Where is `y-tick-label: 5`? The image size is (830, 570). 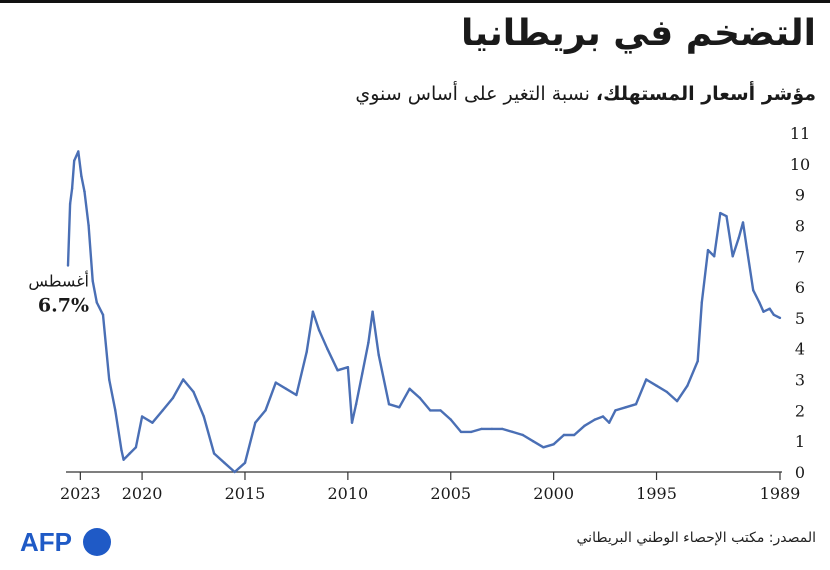
y-tick-label: 5 is located at coordinates (800, 318).